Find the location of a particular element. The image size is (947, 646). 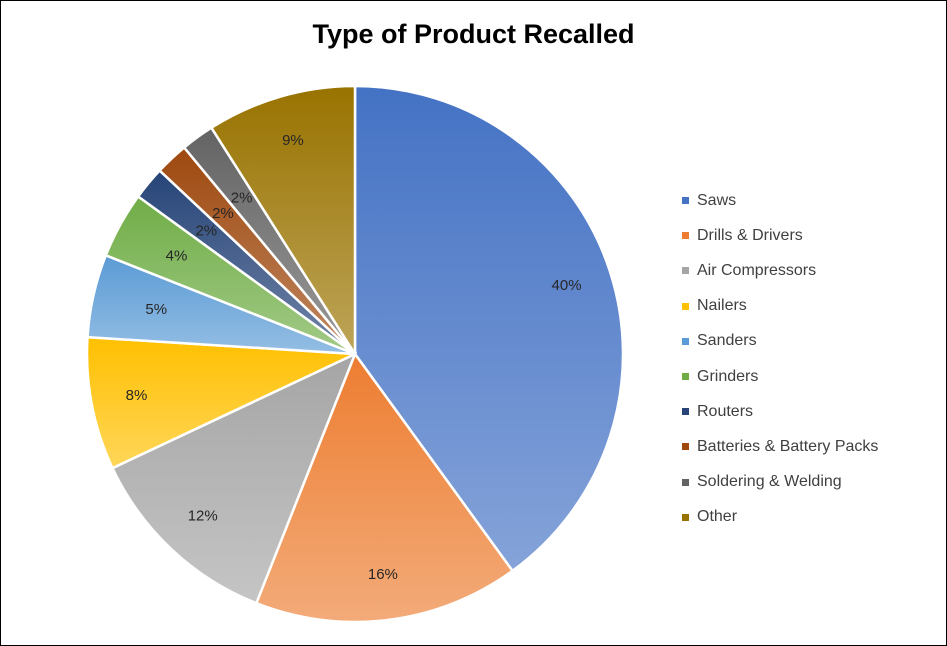

legend-label: Grinders is located at coordinates (728, 376).